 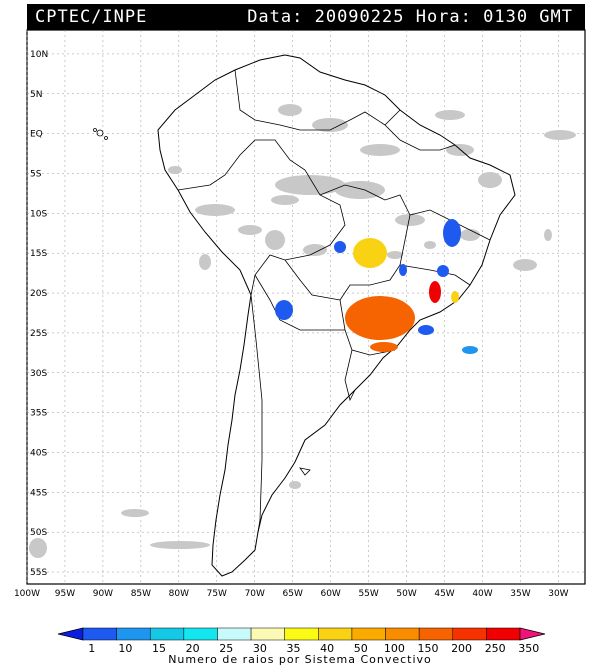 I want to click on colorbar-label: 30, so click(x=260, y=648).